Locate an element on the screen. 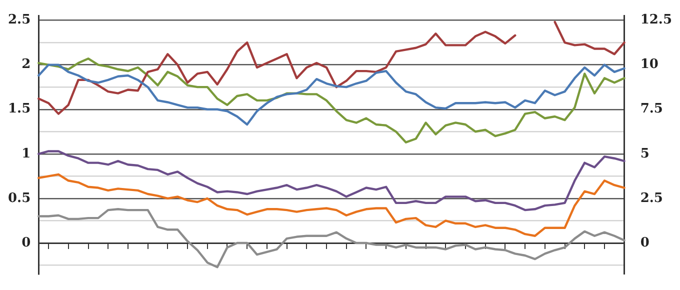  y-tick-label: 1 is located at coordinates (26, 154).